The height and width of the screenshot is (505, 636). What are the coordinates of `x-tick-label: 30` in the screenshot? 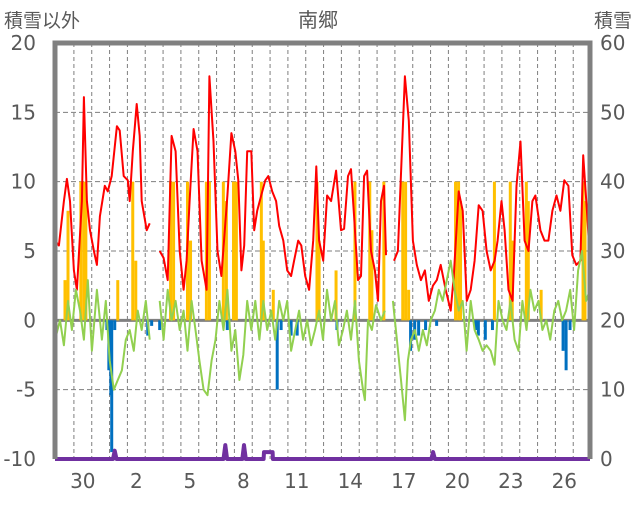 It's located at (82, 481).